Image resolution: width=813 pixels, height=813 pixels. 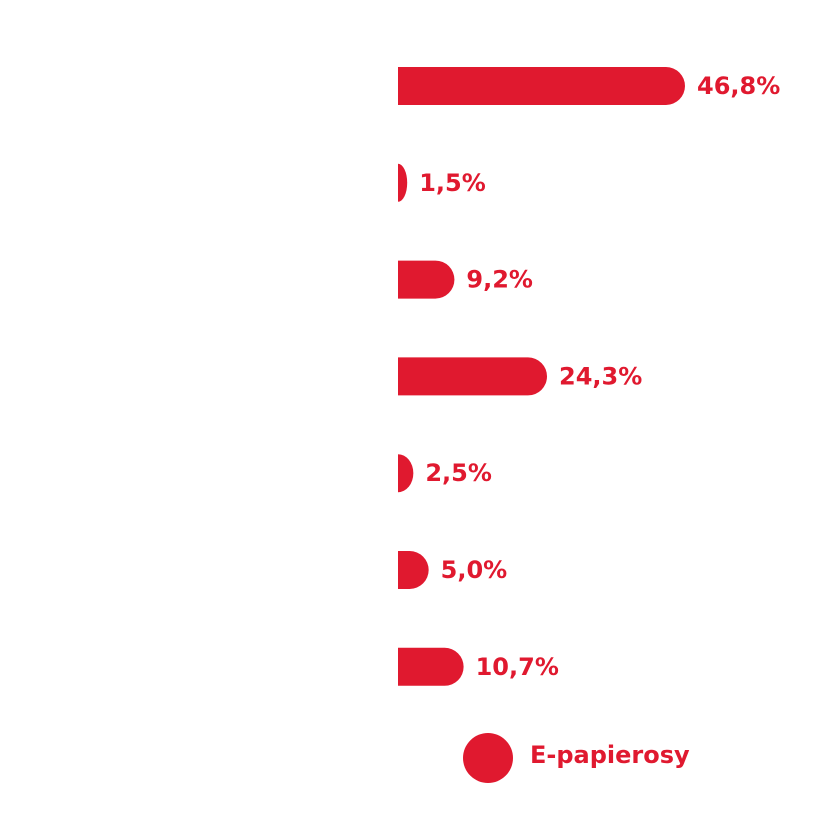 What do you see at coordinates (600, 376) in the screenshot?
I see `value-label: 24,3%` at bounding box center [600, 376].